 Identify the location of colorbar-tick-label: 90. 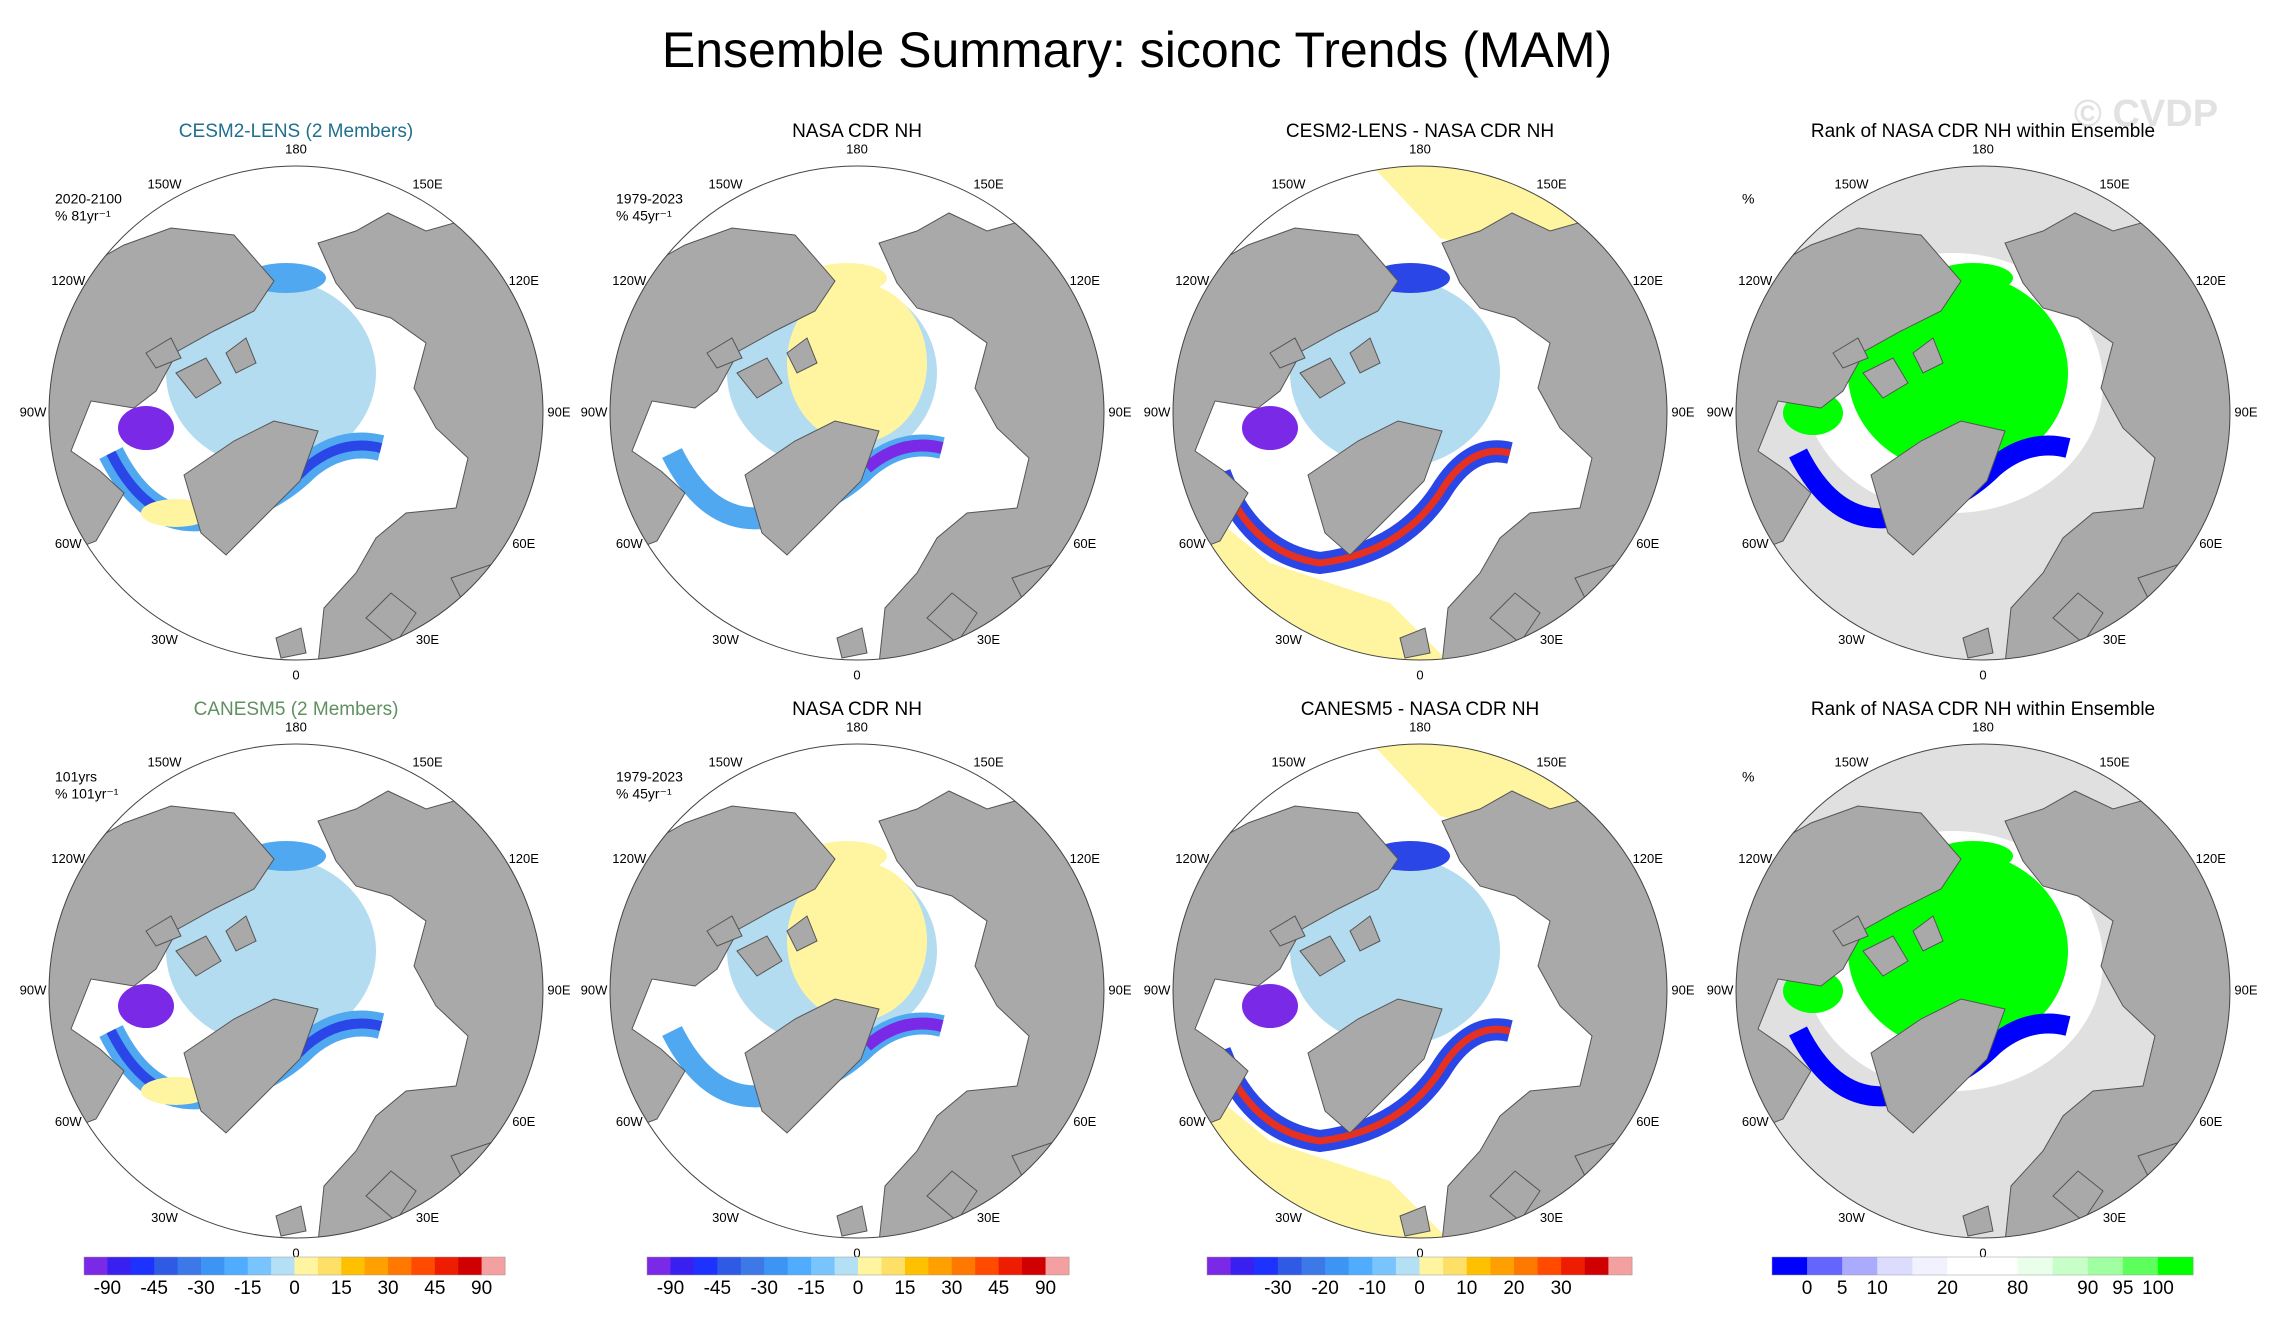
(1045, 1288).